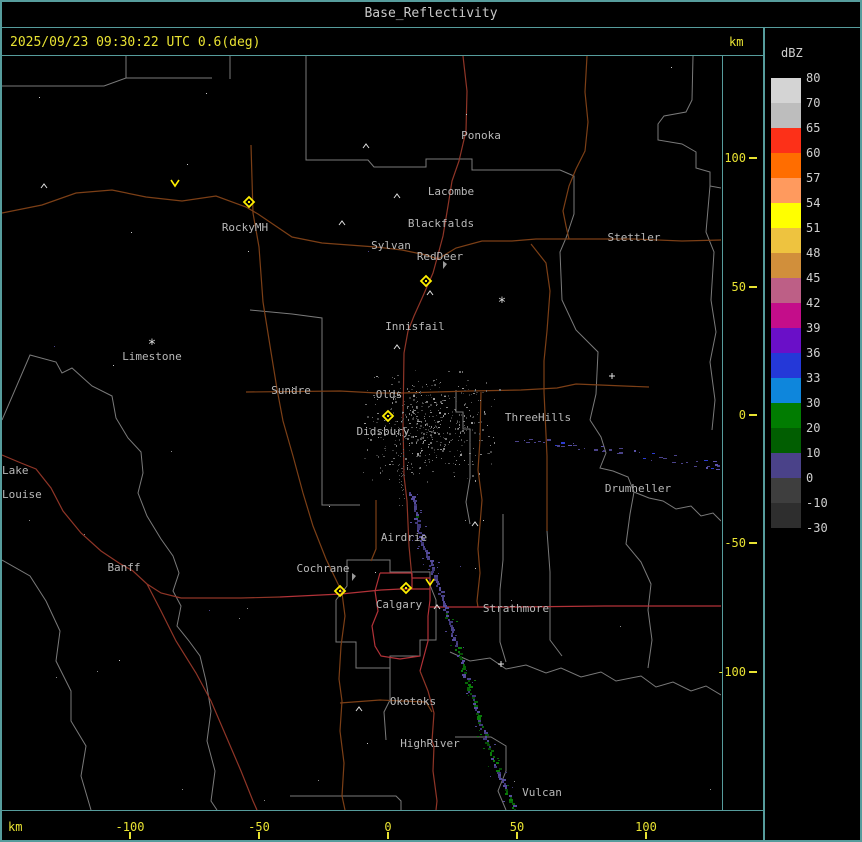 The width and height of the screenshot is (862, 842). What do you see at coordinates (813, 403) in the screenshot?
I see `colorbar-tick-label: 30` at bounding box center [813, 403].